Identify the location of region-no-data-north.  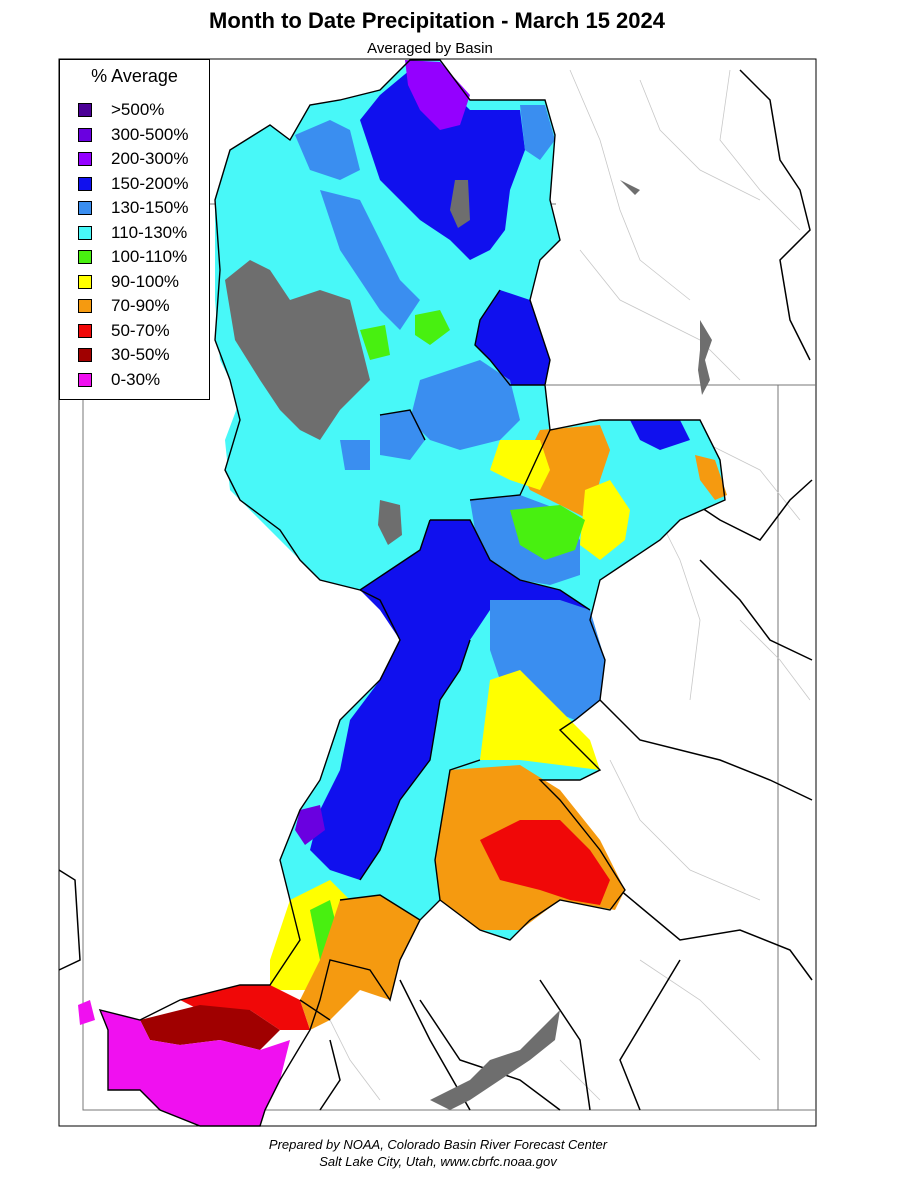
(460, 204).